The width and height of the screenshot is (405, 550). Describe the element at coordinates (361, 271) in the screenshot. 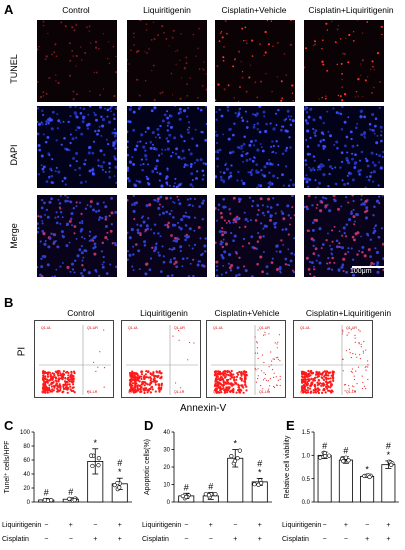

I see `scale-bar-label: 100μm` at that location.